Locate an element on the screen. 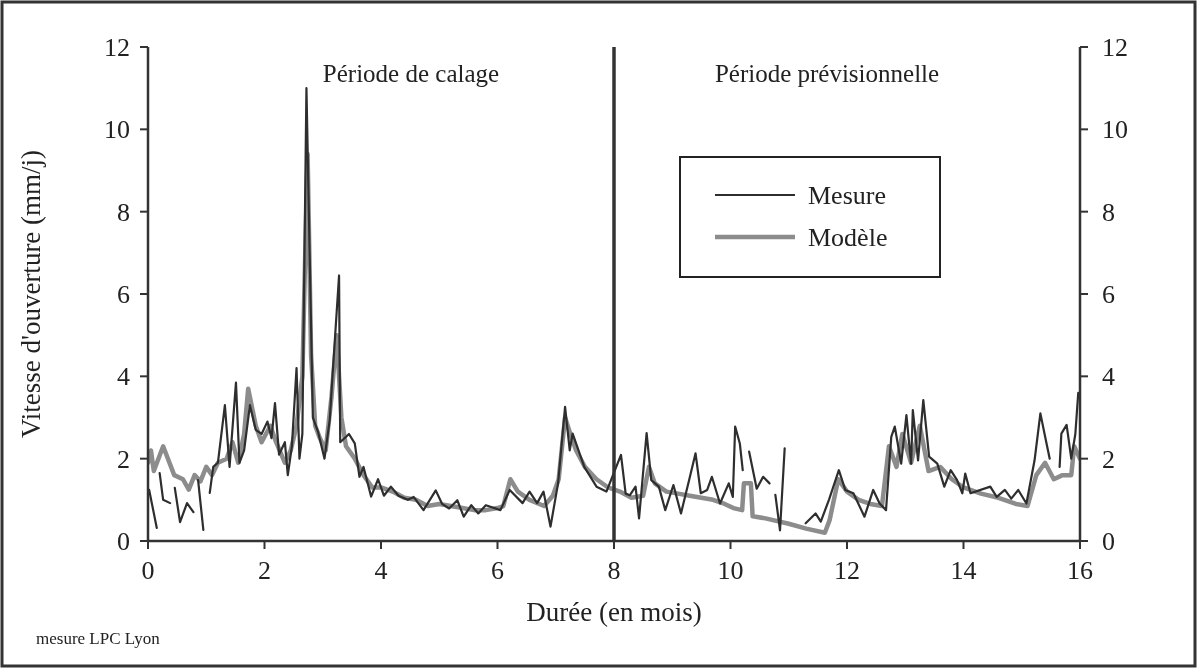 The height and width of the screenshot is (668, 1197). y-tick-label: 0 is located at coordinates (123, 541).